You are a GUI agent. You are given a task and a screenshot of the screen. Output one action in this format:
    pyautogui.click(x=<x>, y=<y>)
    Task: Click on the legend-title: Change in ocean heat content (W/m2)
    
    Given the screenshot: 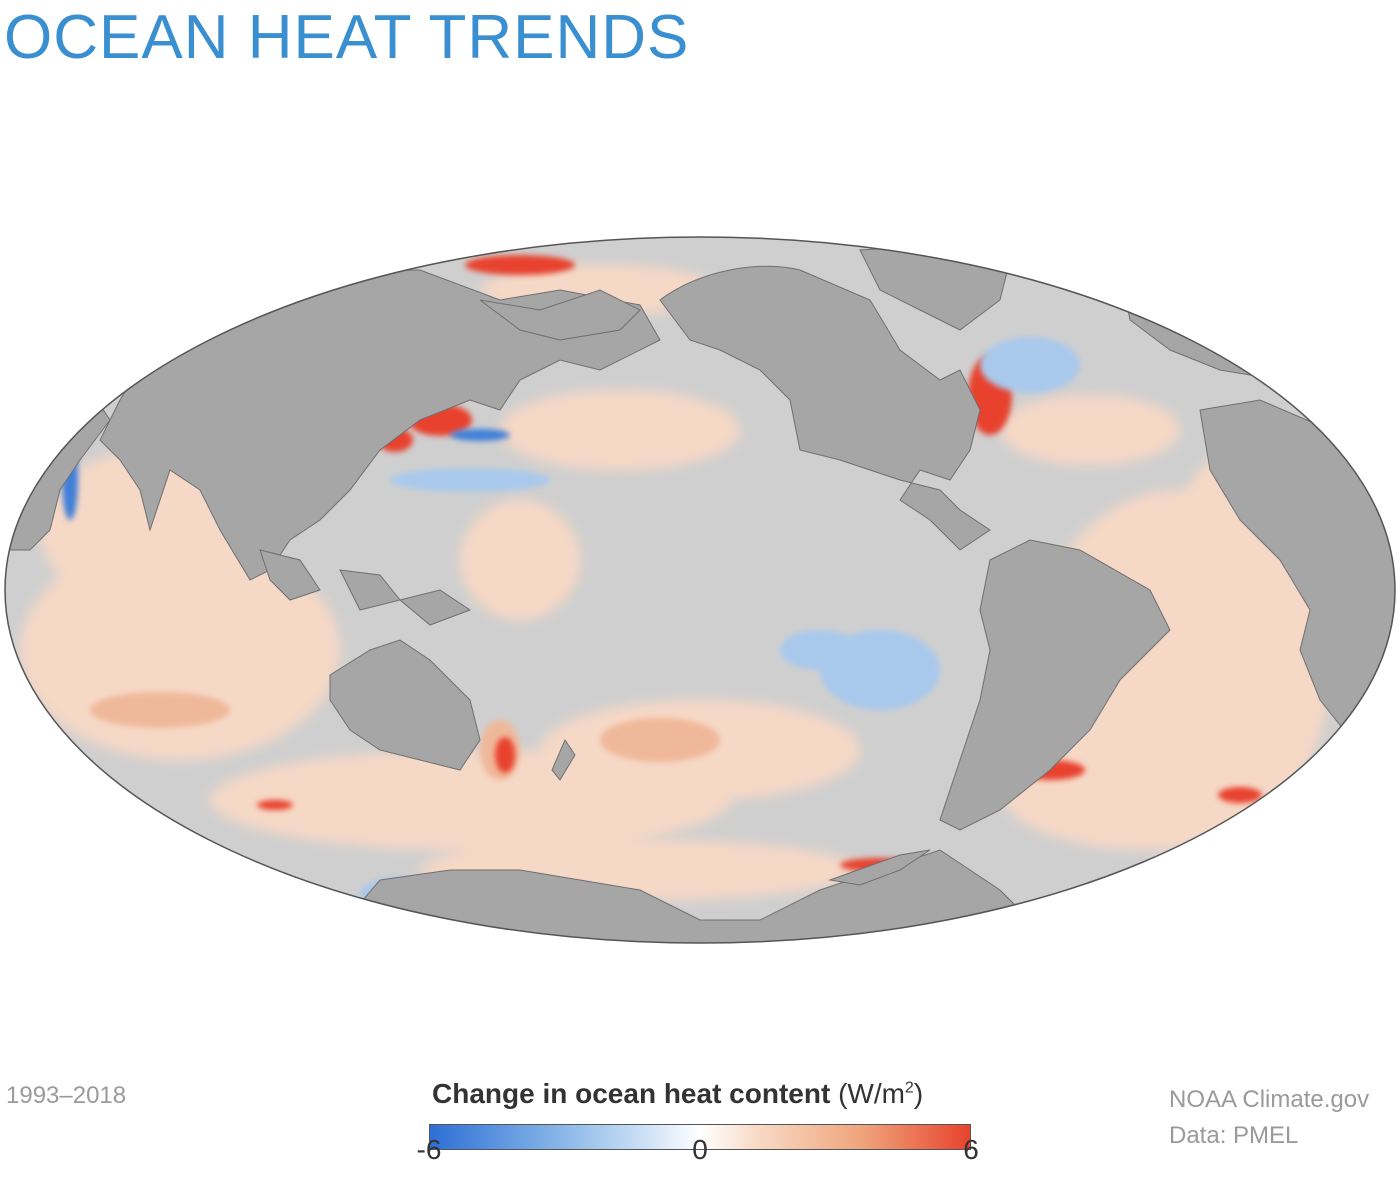 What is the action you would take?
    pyautogui.click(x=677, y=1094)
    